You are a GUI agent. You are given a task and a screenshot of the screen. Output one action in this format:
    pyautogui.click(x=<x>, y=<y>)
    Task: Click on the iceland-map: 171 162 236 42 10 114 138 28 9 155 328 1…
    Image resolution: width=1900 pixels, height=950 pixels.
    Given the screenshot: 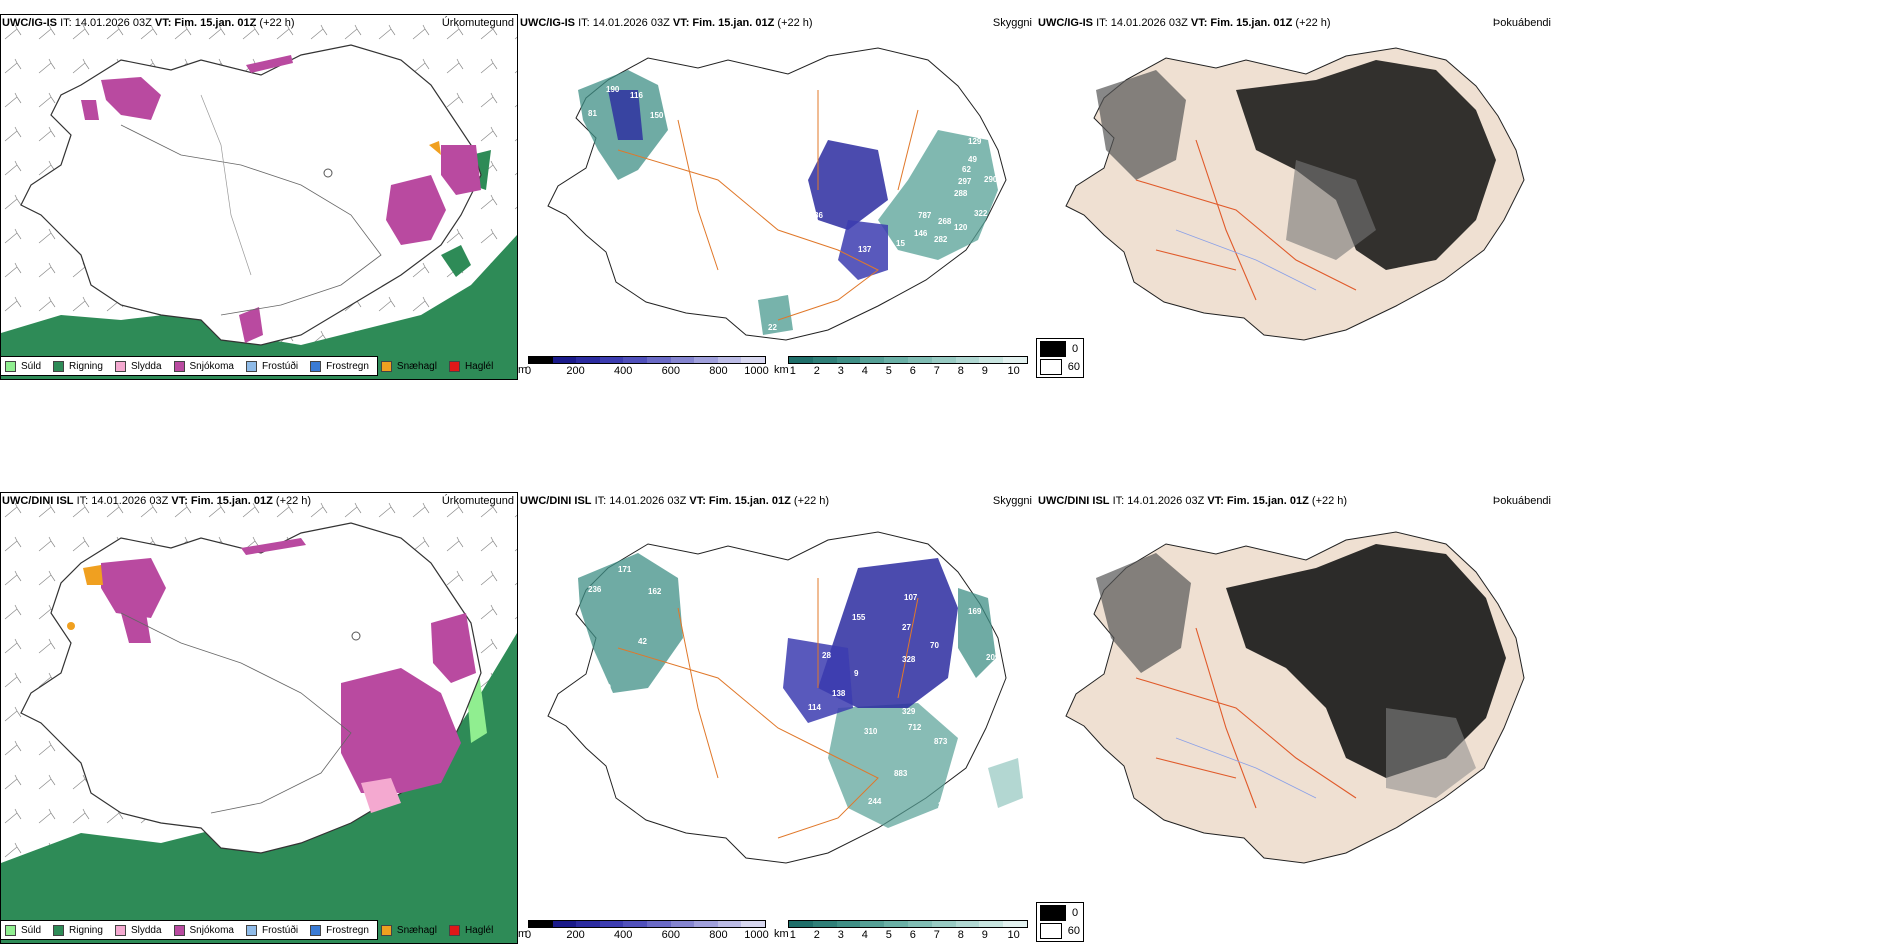 What is the action you would take?
    pyautogui.click(x=785, y=697)
    